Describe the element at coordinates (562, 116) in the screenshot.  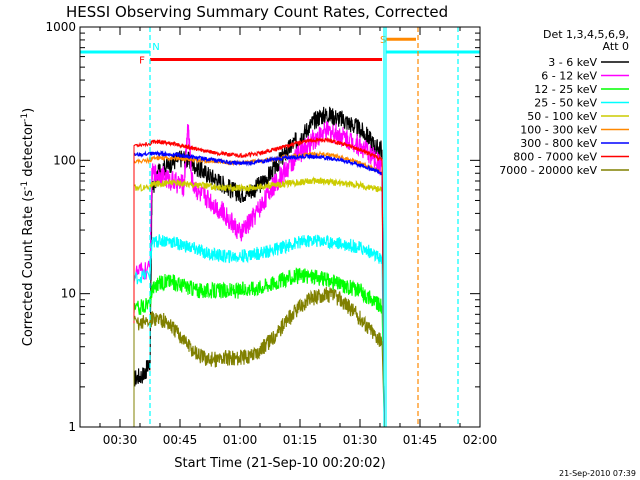
I see `legend-label-50-100-kev: 50 - 100 keV` at that location.